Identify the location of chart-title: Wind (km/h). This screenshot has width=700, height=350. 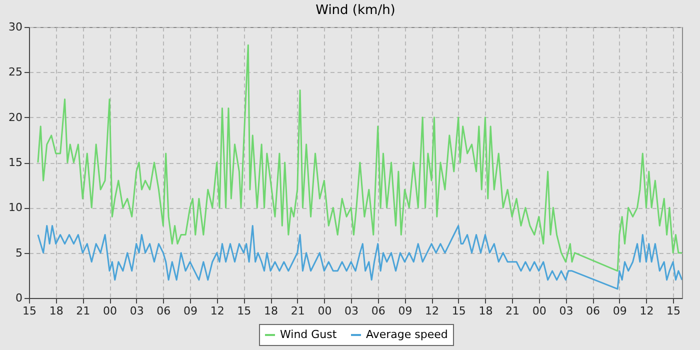
(356, 10).